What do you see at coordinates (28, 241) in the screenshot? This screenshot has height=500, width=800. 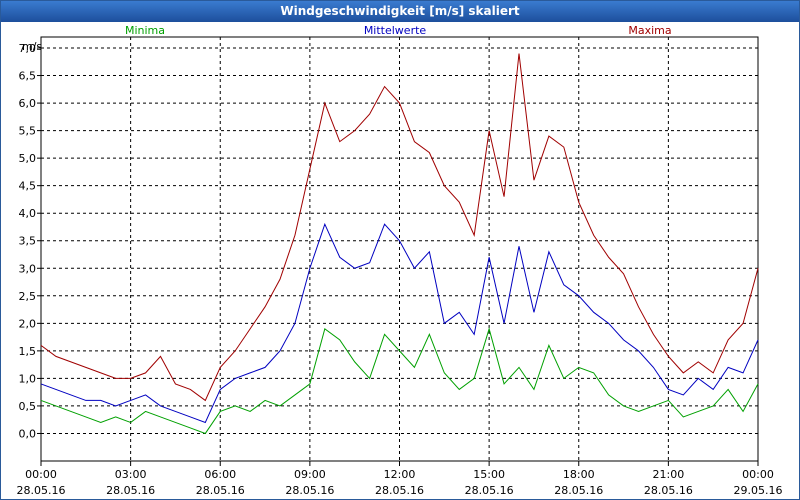 I see `y-tick-label: 3,5` at bounding box center [28, 241].